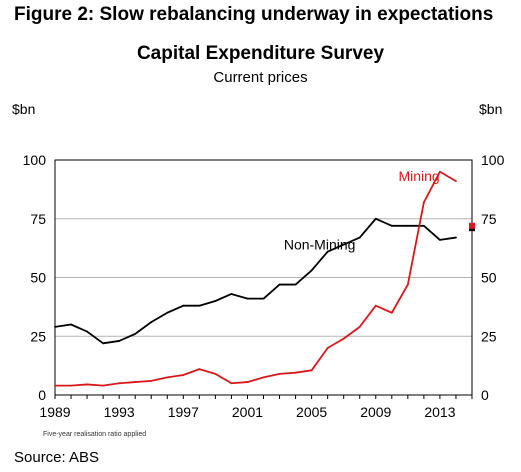 The height and width of the screenshot is (472, 521). Describe the element at coordinates (215, 301) in the screenshot. I see `data-point-non-mining-1999` at that location.